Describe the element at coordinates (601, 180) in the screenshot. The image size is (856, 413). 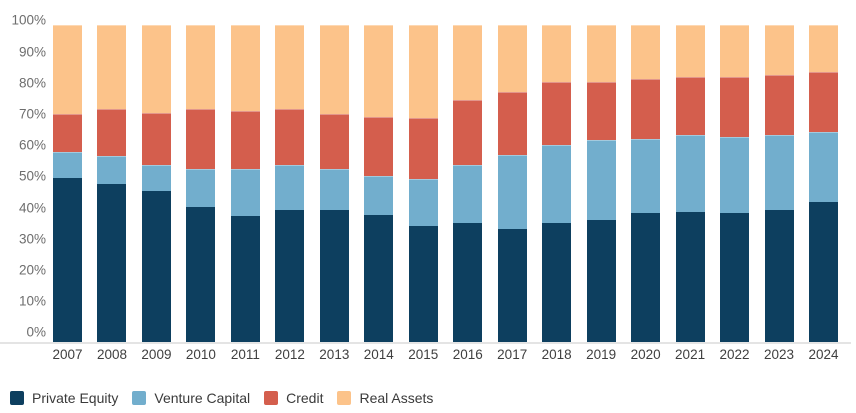
I see `segment-2019-venture-capital` at that location.